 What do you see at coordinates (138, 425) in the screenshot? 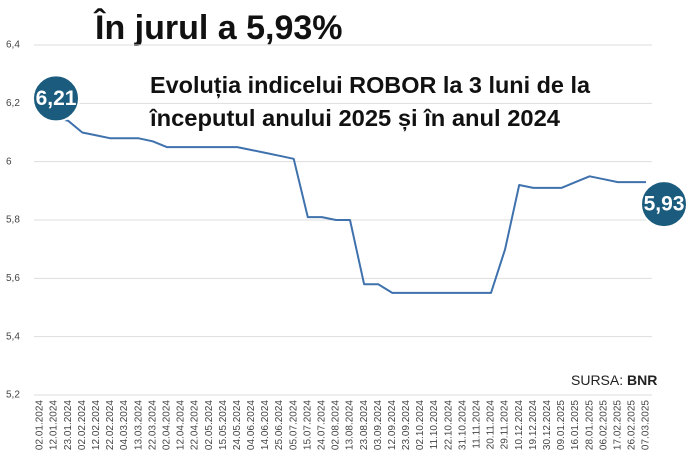
I see `x-tick-label: 13.03.2024` at bounding box center [138, 425].